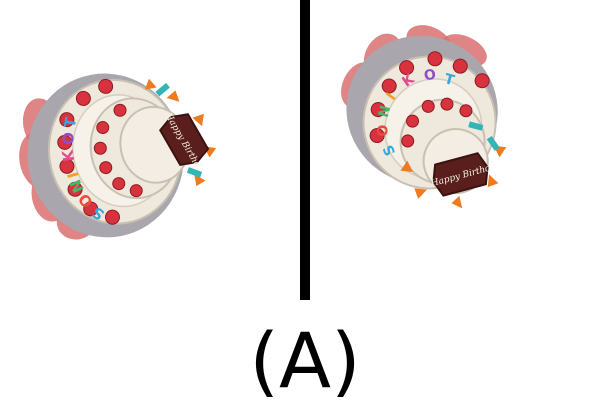  I want to click on cake-image-left: T O K I N O S, so click(118, 156).